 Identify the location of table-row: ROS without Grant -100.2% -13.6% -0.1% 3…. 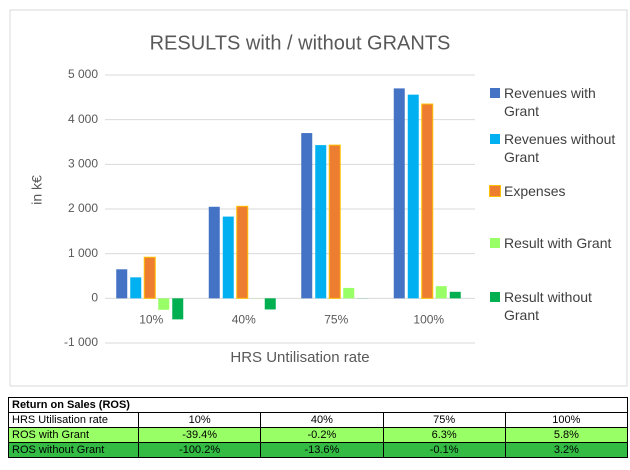
(318, 450).